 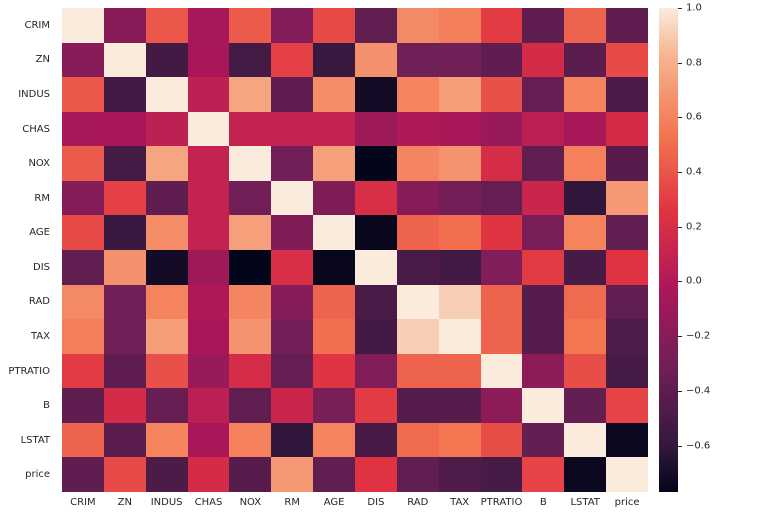 I want to click on x-tick-label: TAX, so click(x=460, y=502).